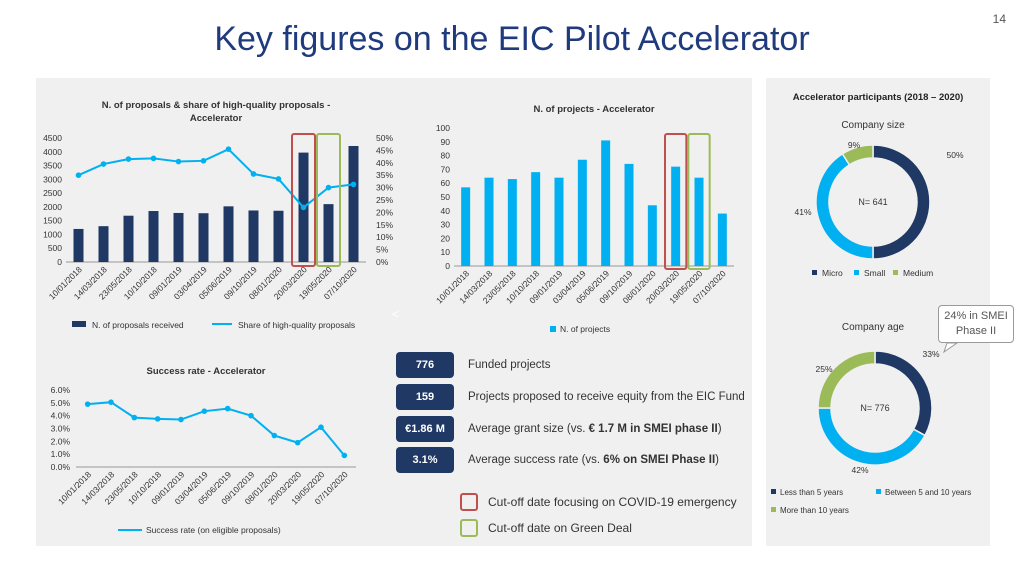 The width and height of the screenshot is (1024, 576). Describe the element at coordinates (52, 234) in the screenshot. I see `y-tick-label: 1000` at that location.